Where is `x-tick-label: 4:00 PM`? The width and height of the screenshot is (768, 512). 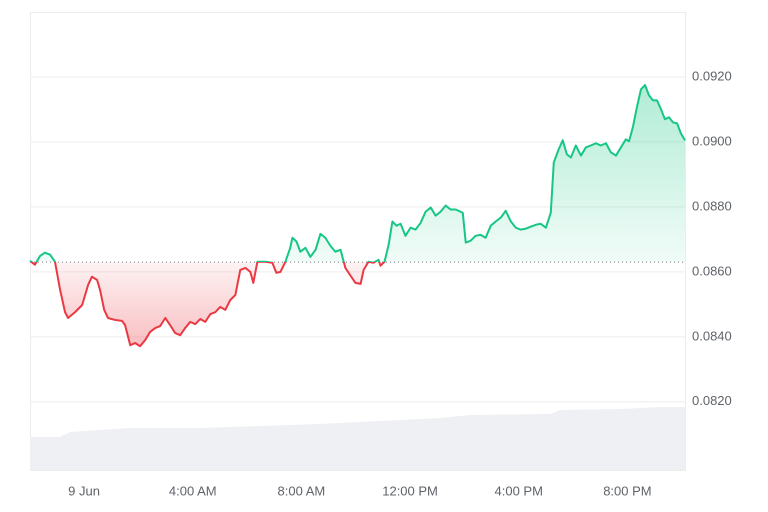
x-tick-label: 4:00 PM is located at coordinates (519, 490).